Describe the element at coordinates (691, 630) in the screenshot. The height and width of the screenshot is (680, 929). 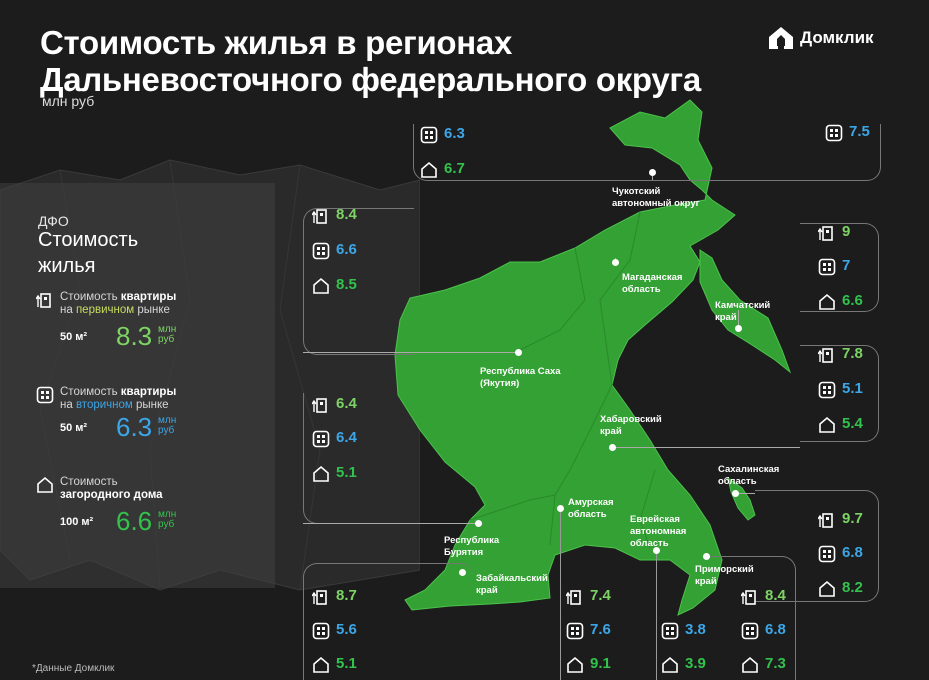
I see `value-secondary-jewish: 3.8` at that location.